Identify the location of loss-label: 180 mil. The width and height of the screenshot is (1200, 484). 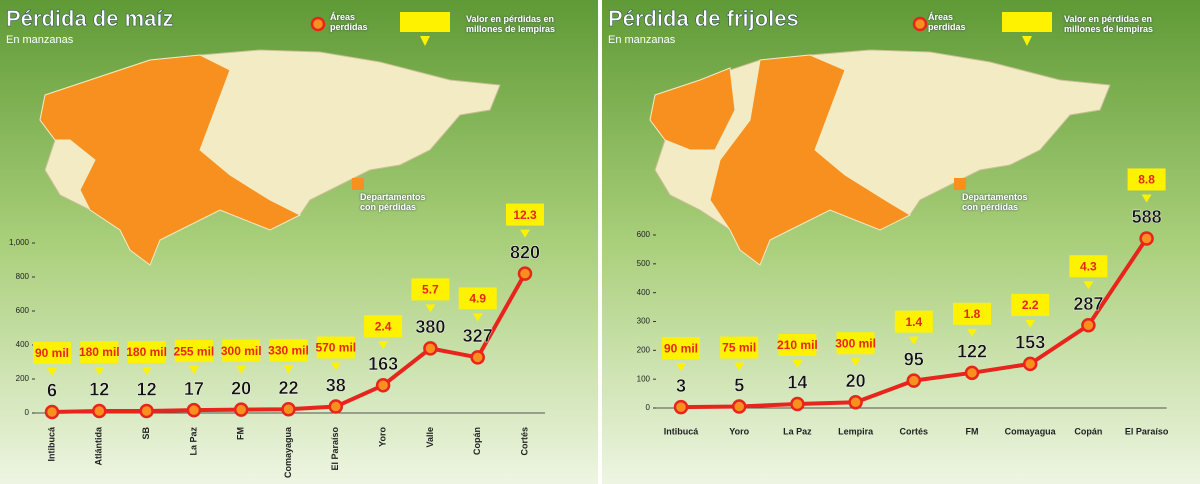
(146, 352).